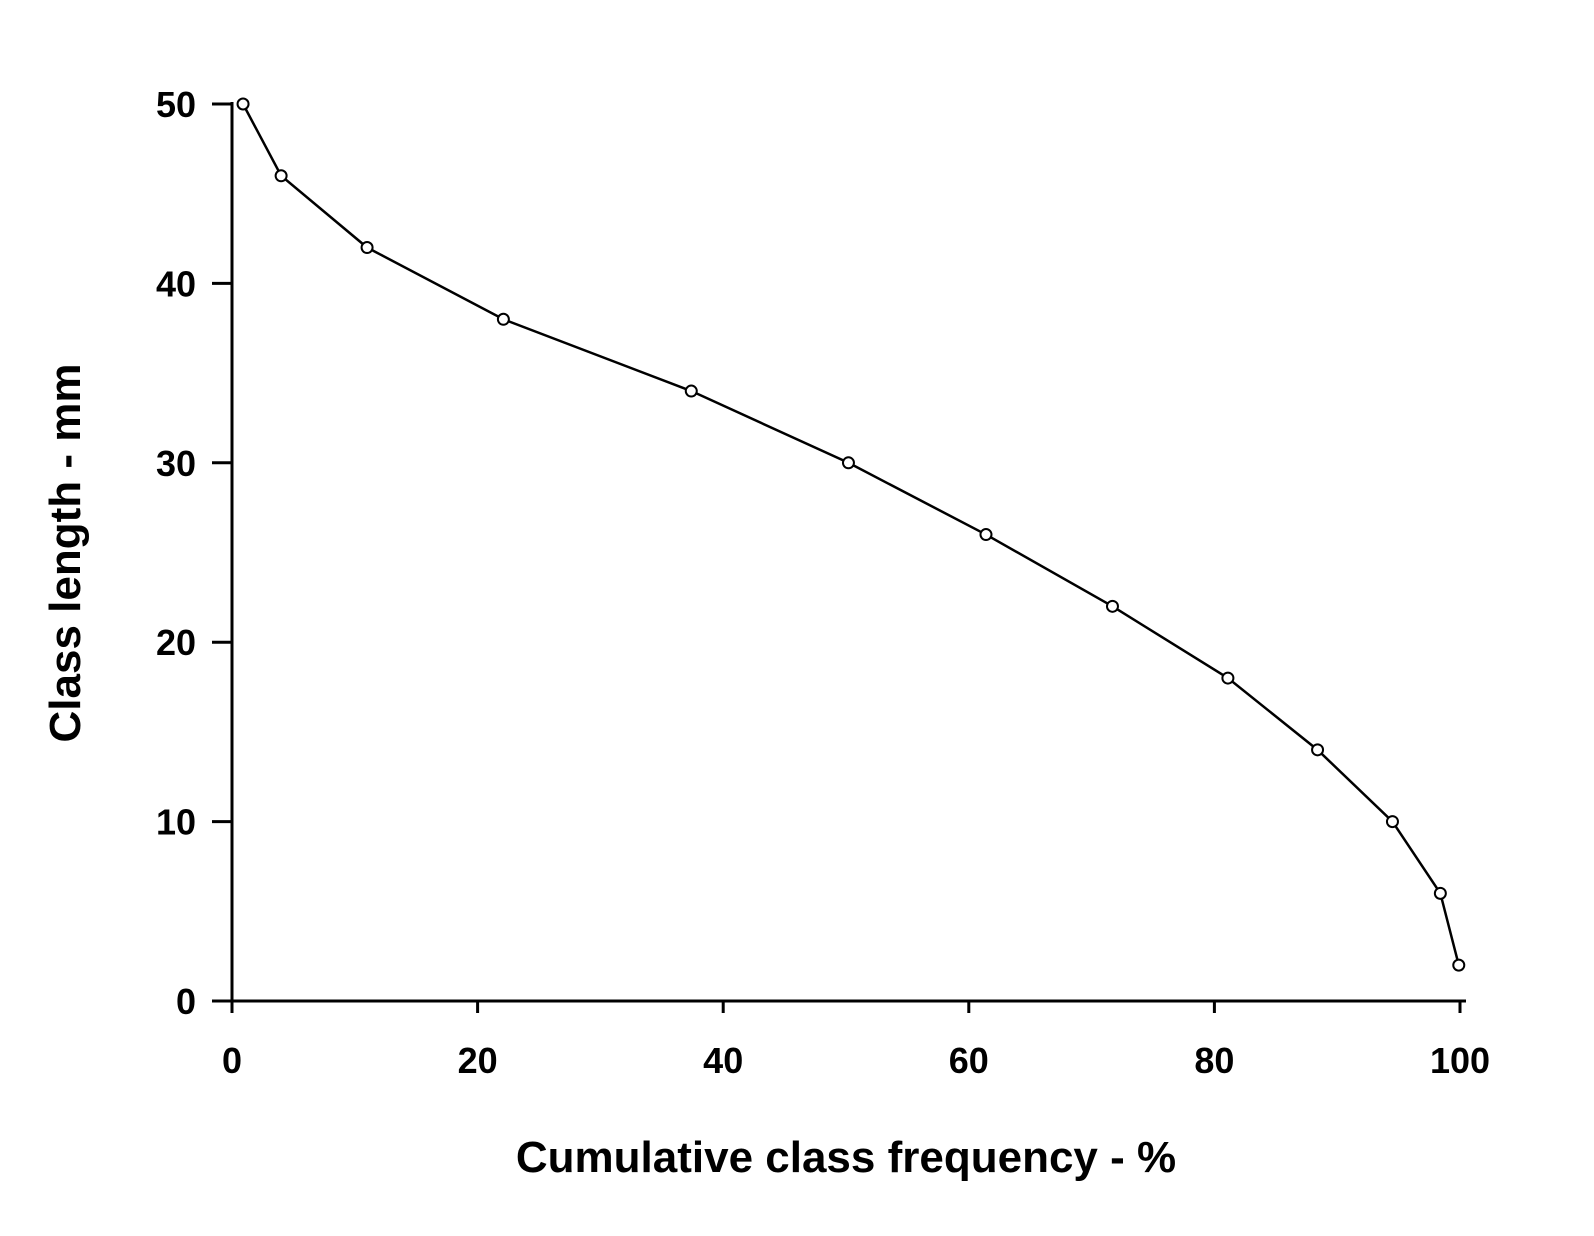 This screenshot has width=1594, height=1236. What do you see at coordinates (478, 1060) in the screenshot?
I see `x-tick-label: 20` at bounding box center [478, 1060].